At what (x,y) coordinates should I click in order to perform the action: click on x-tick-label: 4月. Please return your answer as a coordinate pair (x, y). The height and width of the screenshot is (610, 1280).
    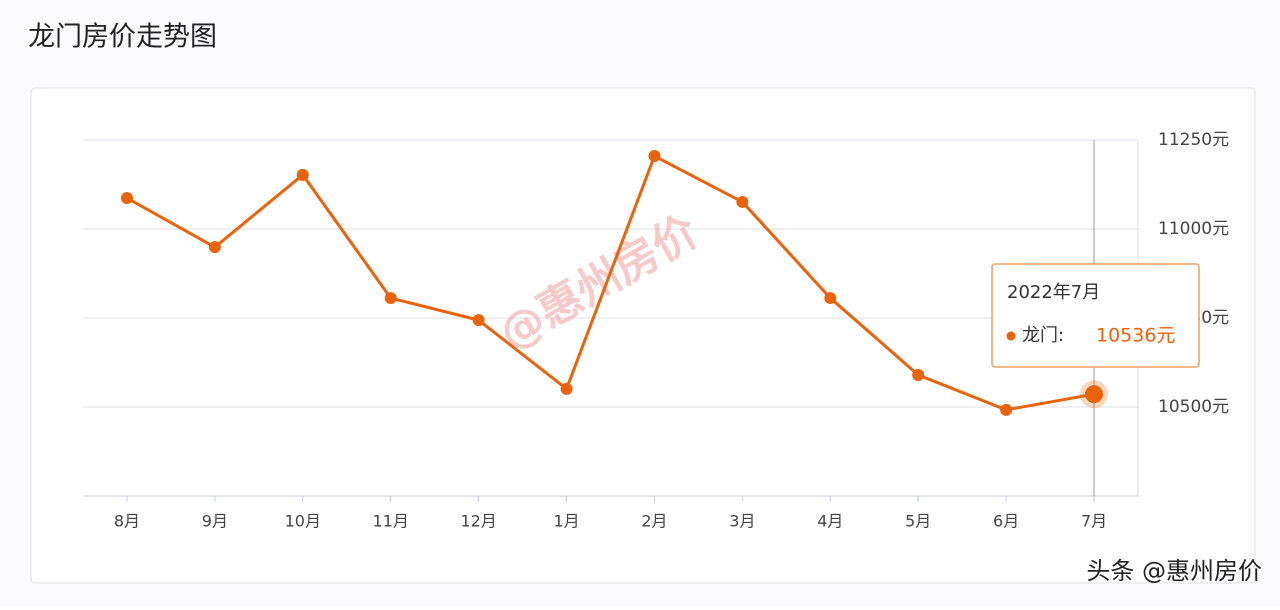
    Looking at the image, I should click on (830, 521).